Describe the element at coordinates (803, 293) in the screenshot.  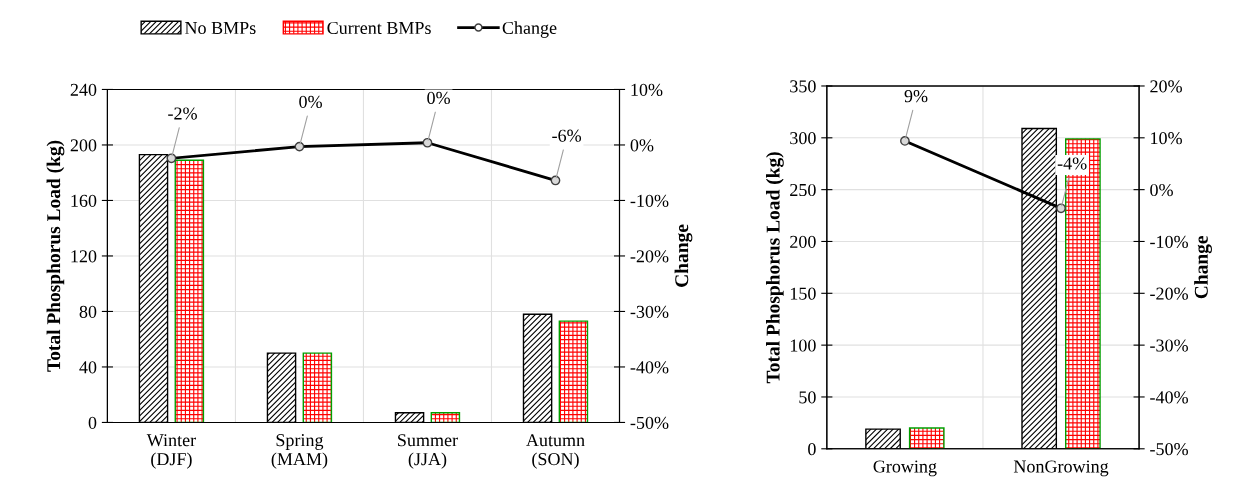
I see `y-tick-label: 150` at that location.